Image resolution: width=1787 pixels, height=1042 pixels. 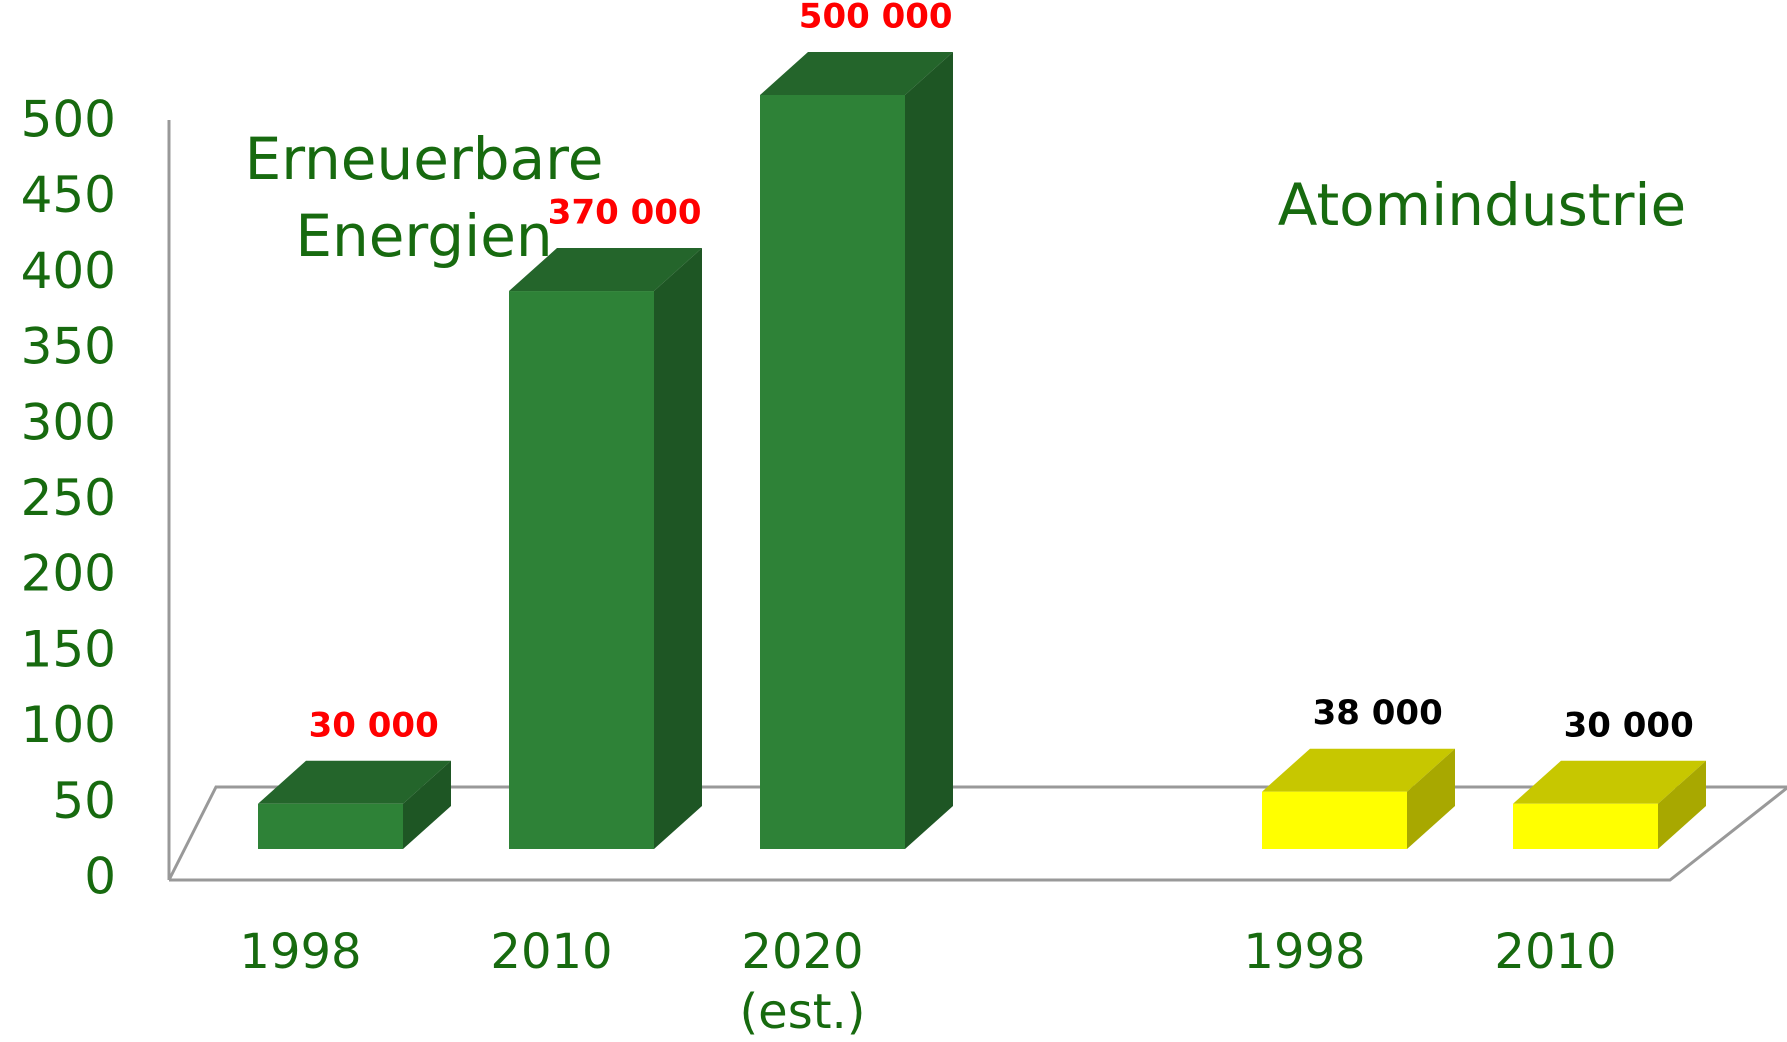 I want to click on group-label: Atomindustrie, so click(x=1482, y=205).